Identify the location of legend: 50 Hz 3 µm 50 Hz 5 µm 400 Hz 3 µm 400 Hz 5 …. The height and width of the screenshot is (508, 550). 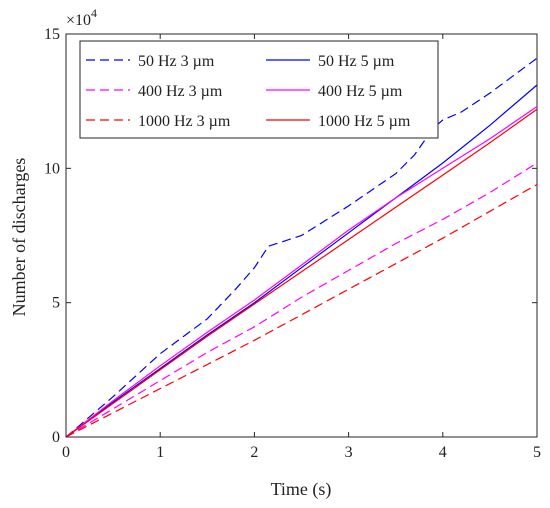
(259, 89).